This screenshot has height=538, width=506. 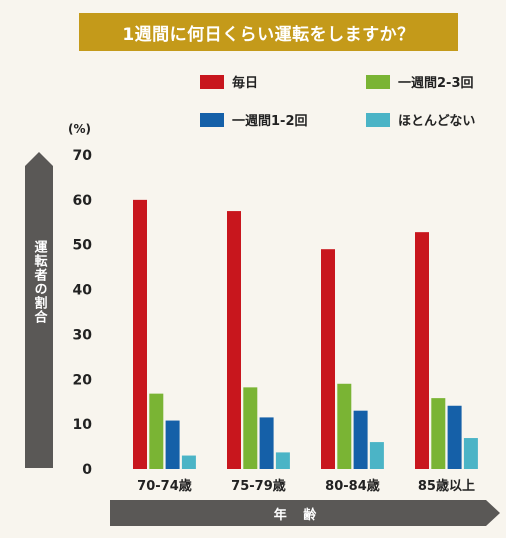 I want to click on legend-label-daily: 毎日, so click(x=245, y=83).